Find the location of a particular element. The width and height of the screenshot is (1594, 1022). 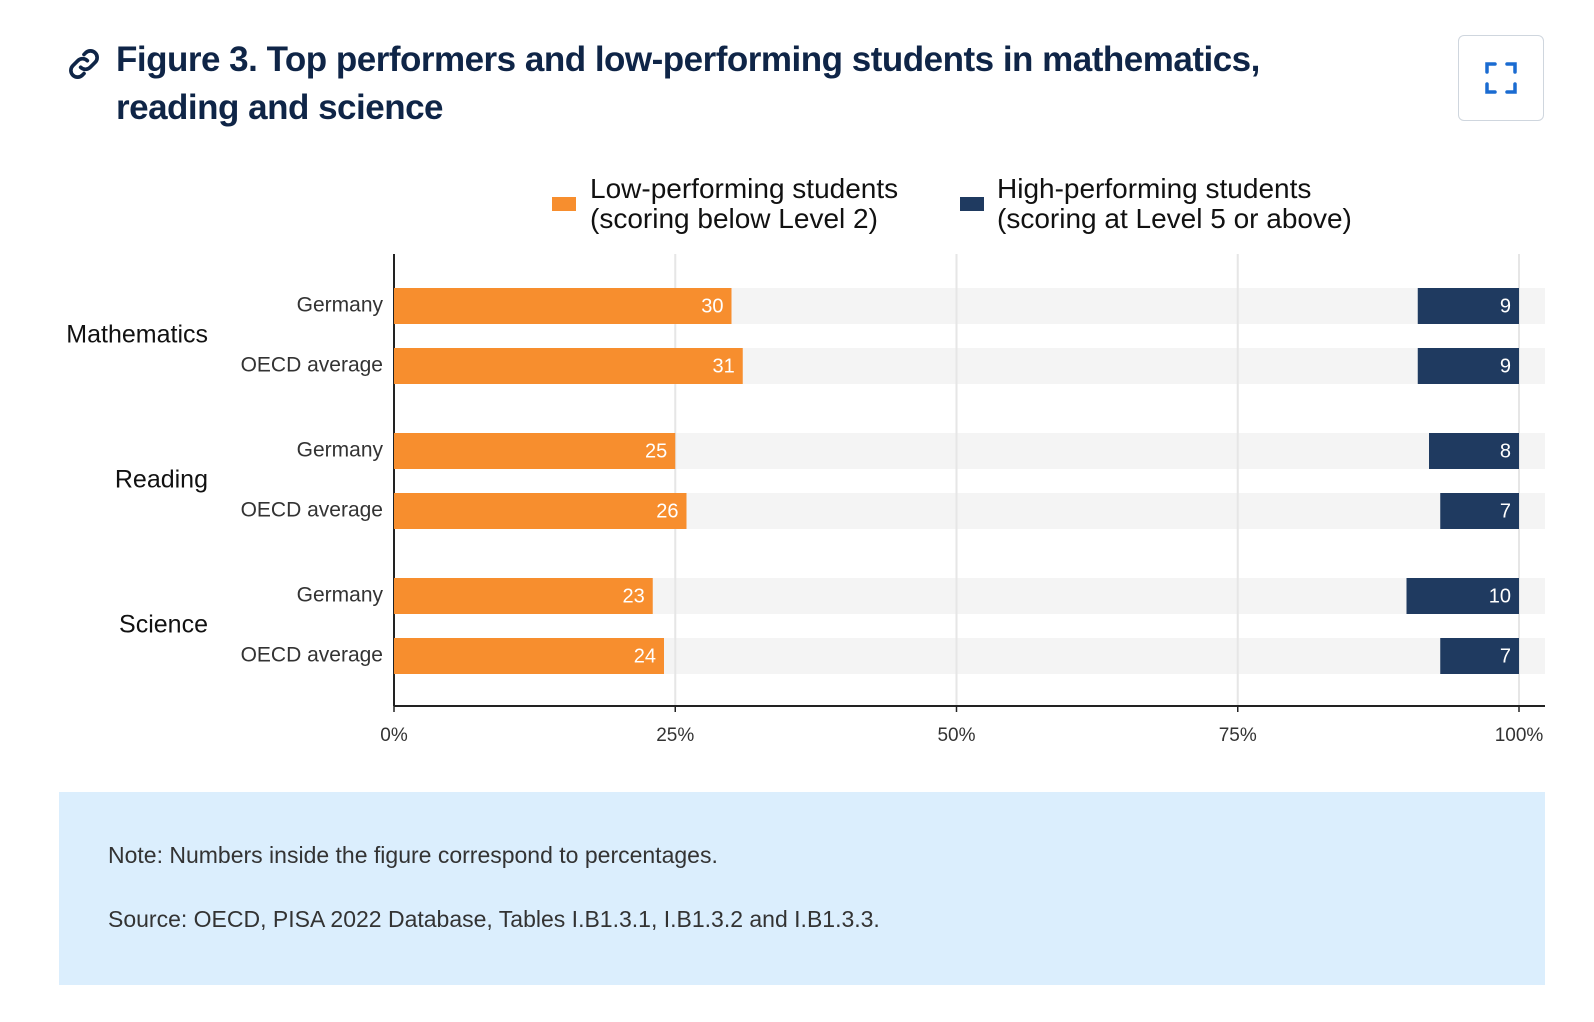

x-tick-label: 100% is located at coordinates (1519, 735).